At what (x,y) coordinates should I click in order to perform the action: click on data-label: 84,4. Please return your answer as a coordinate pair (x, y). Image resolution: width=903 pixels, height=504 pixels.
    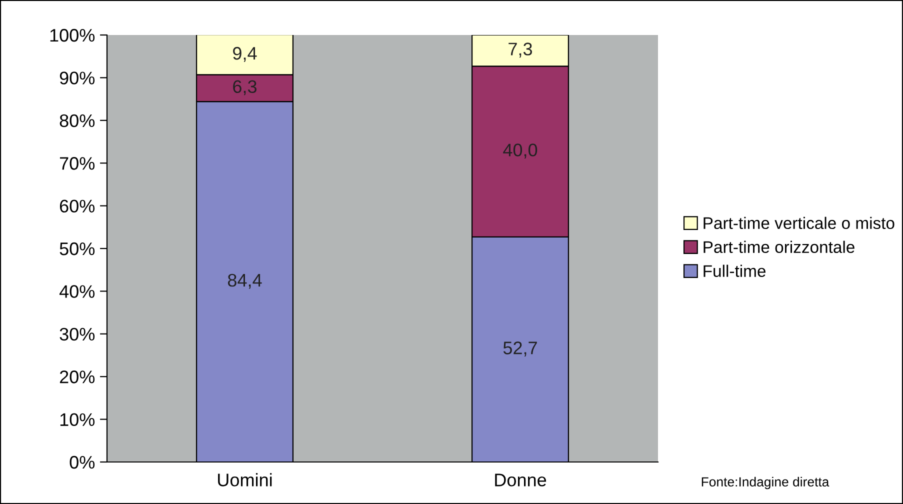
    Looking at the image, I should click on (245, 281).